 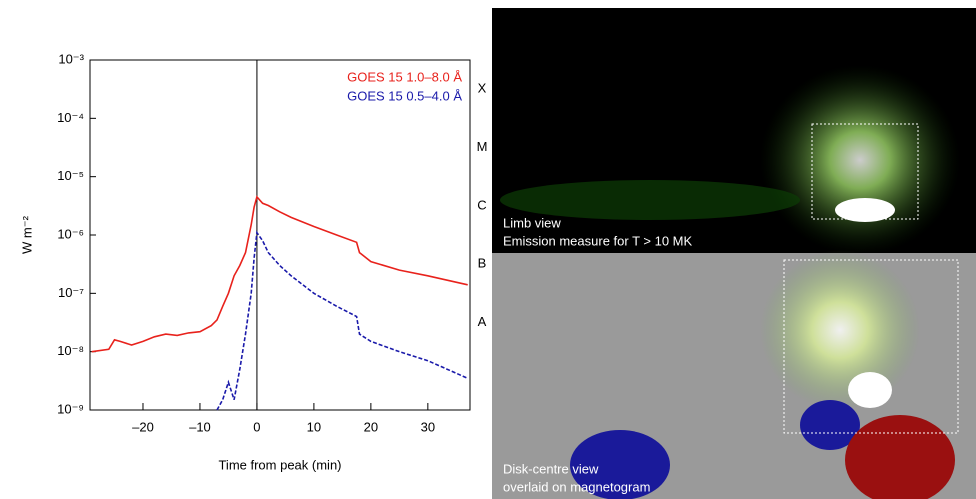 I want to click on image-label: Emission measure for T > 10 MK, so click(x=598, y=240).